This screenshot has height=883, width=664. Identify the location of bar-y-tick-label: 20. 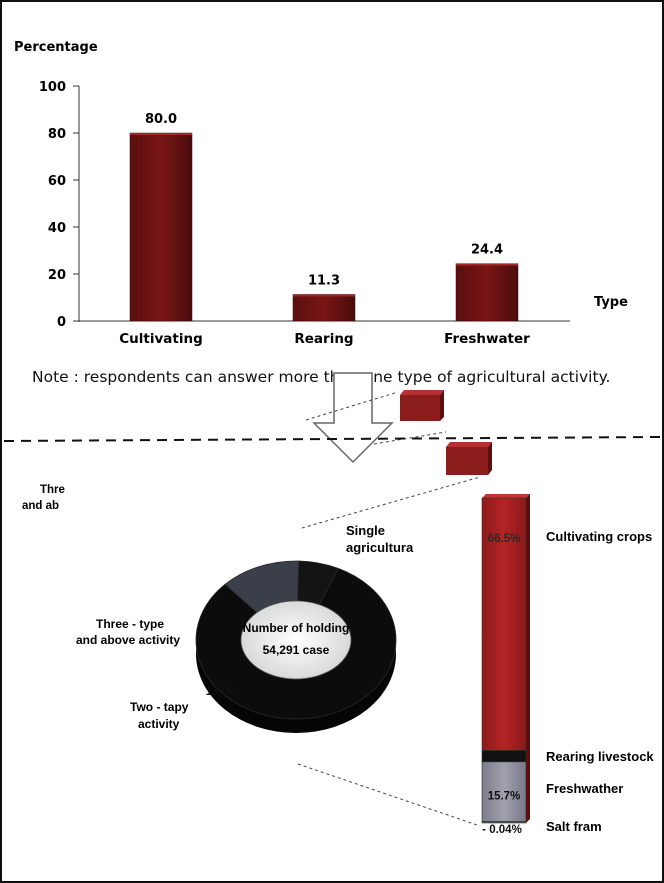
(57, 275).